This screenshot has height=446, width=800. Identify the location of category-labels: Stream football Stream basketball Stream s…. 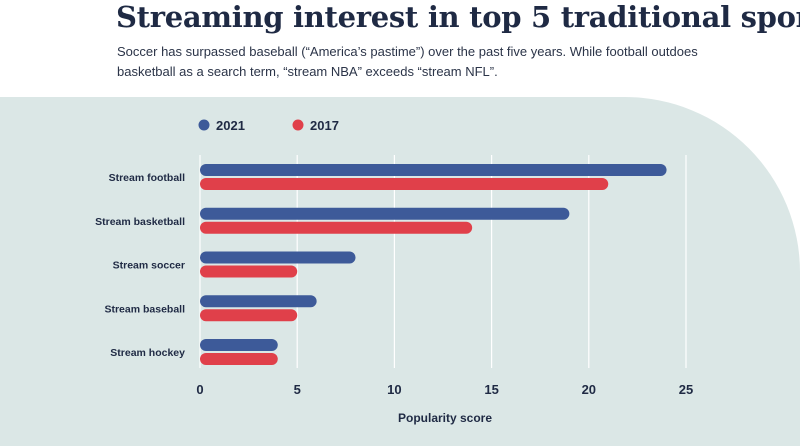
(140, 265).